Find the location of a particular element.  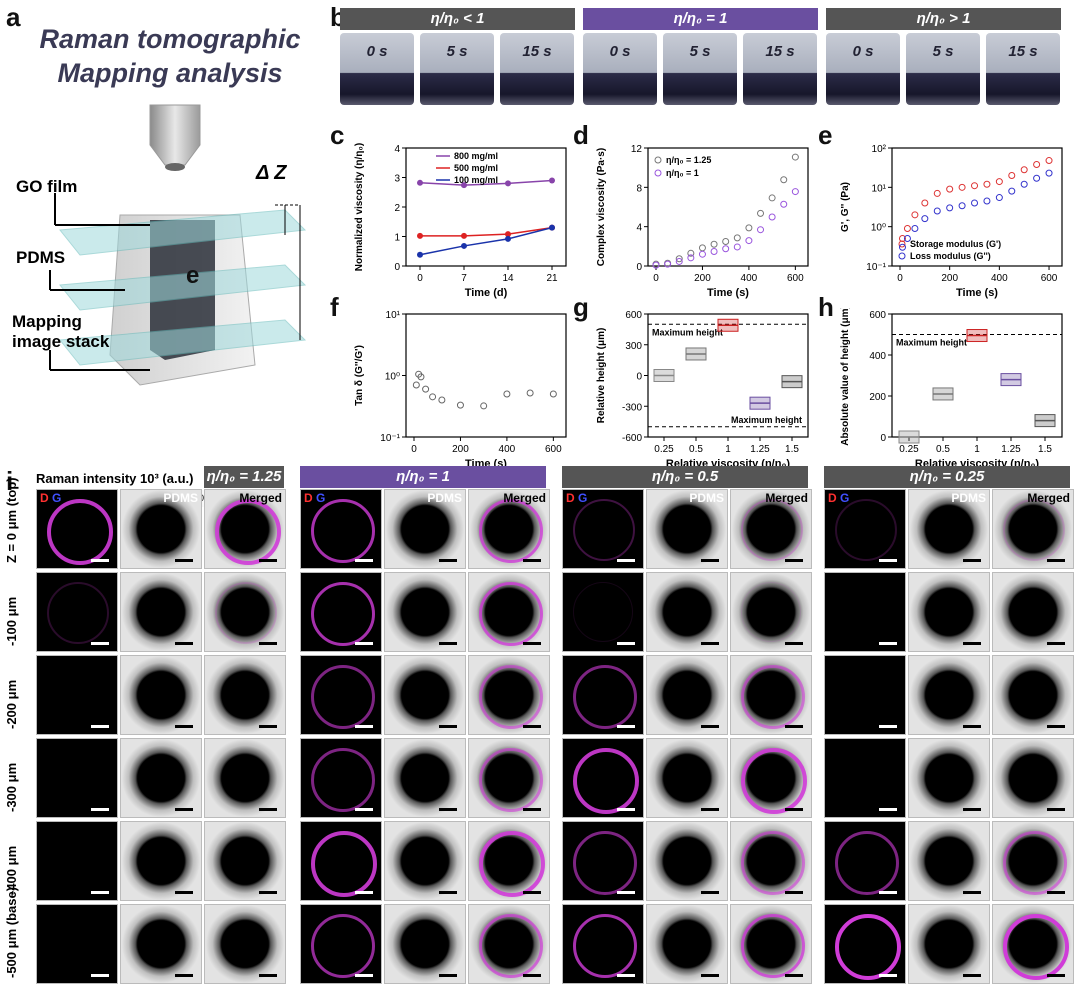

x-axis-label: Time (s) is located at coordinates (977, 293).